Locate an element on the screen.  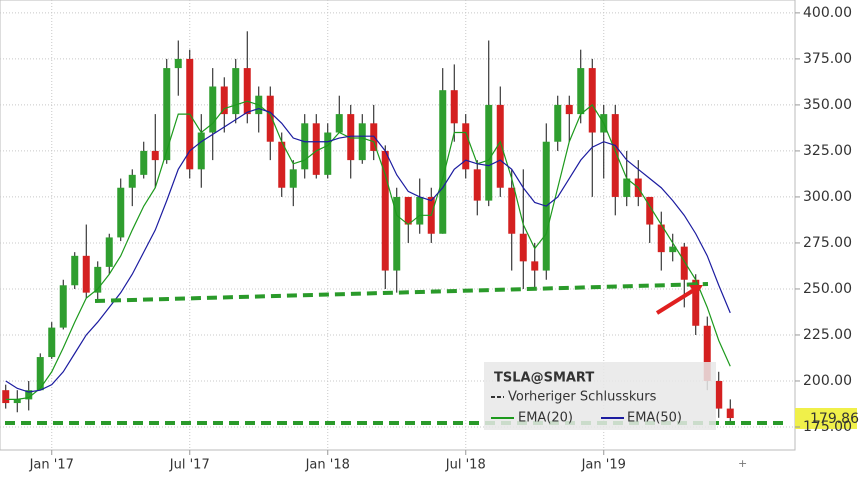
scroll-icon: + is located at coordinates (742, 463).